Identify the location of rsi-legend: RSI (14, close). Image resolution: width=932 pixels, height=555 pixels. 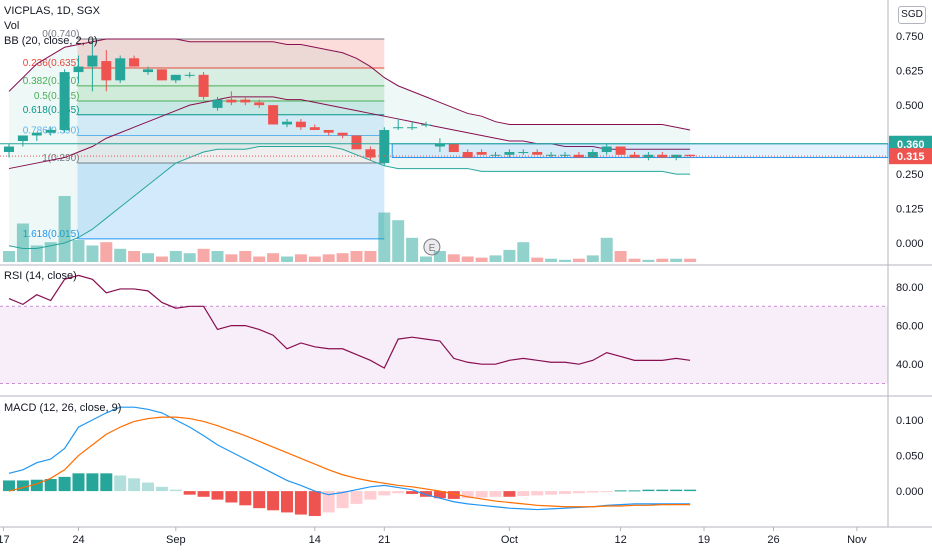
(40, 276).